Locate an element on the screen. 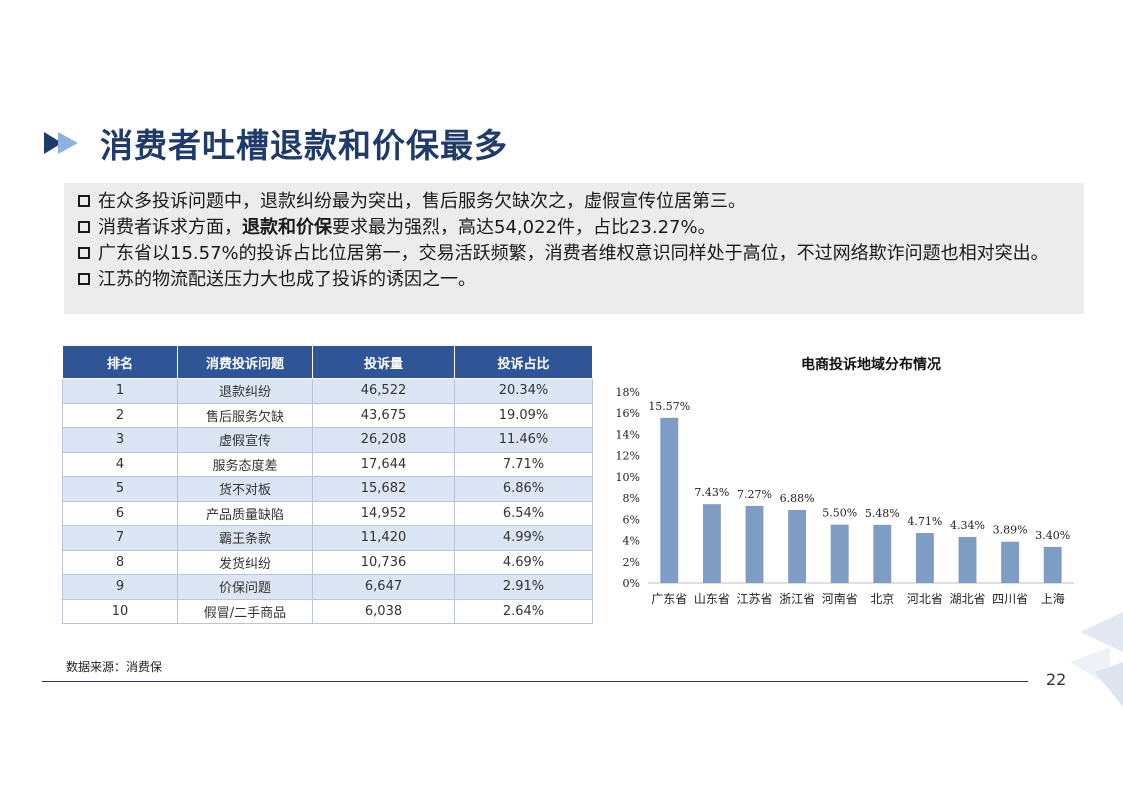  table-cell: 7 is located at coordinates (120, 538).